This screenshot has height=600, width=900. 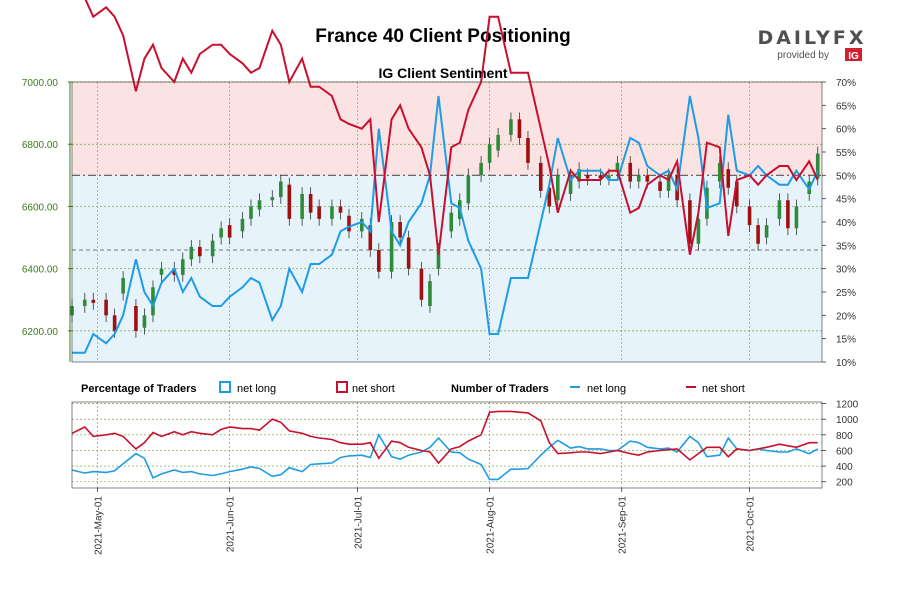 I want to click on percent-axis: 10% 15% 20% 25% 30% 35% 40% 45% 50% 55% 60% 65% 70%, so click(x=839, y=223).